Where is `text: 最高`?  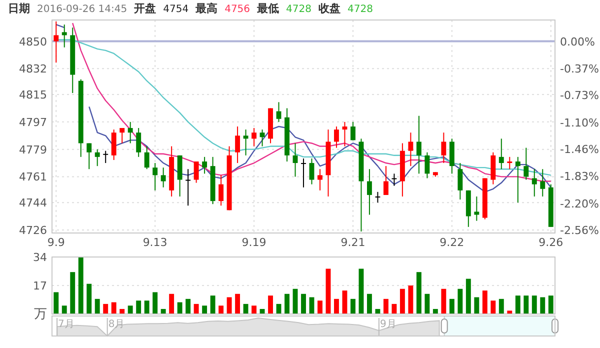 text: 最高 is located at coordinates (206, 8).